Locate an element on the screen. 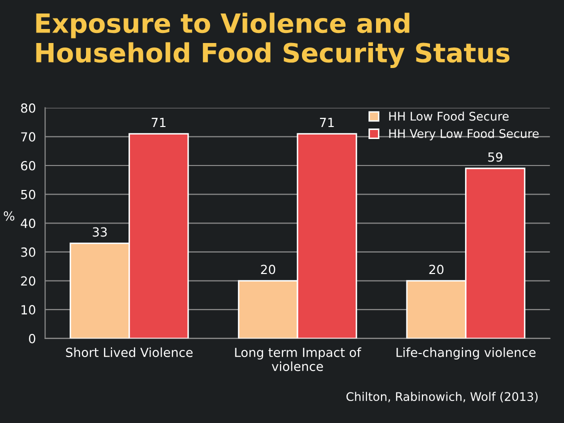  legend-label: HH Very Low Food Secure is located at coordinates (464, 134).